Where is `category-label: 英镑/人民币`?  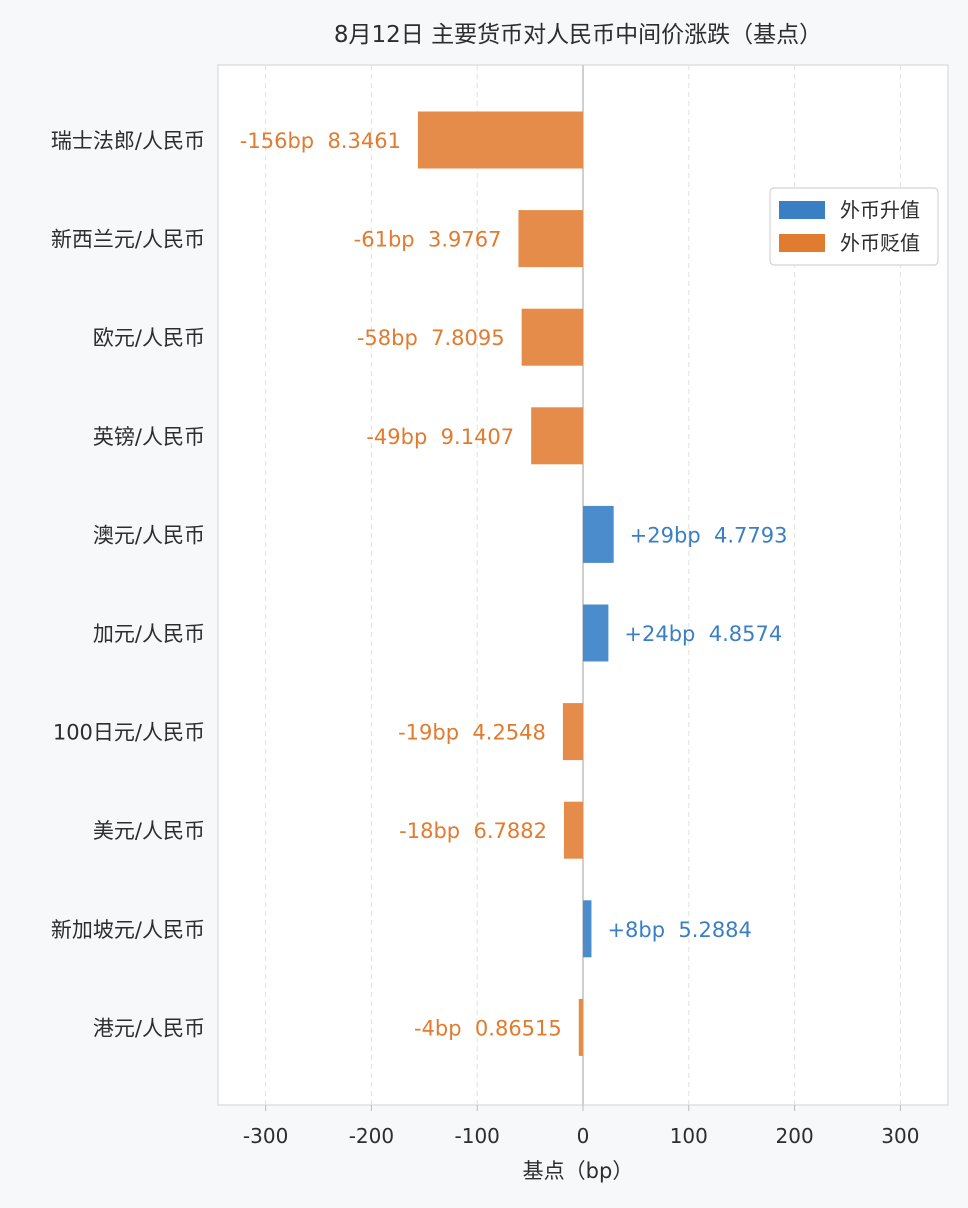
category-label: 英镑/人民币 is located at coordinates (149, 437).